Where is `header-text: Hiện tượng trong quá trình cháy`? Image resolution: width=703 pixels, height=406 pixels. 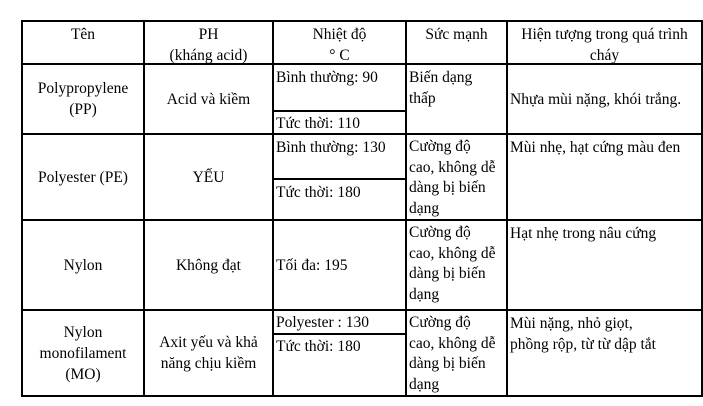 header-text: Hiện tượng trong quá trình cháy is located at coordinates (604, 45).